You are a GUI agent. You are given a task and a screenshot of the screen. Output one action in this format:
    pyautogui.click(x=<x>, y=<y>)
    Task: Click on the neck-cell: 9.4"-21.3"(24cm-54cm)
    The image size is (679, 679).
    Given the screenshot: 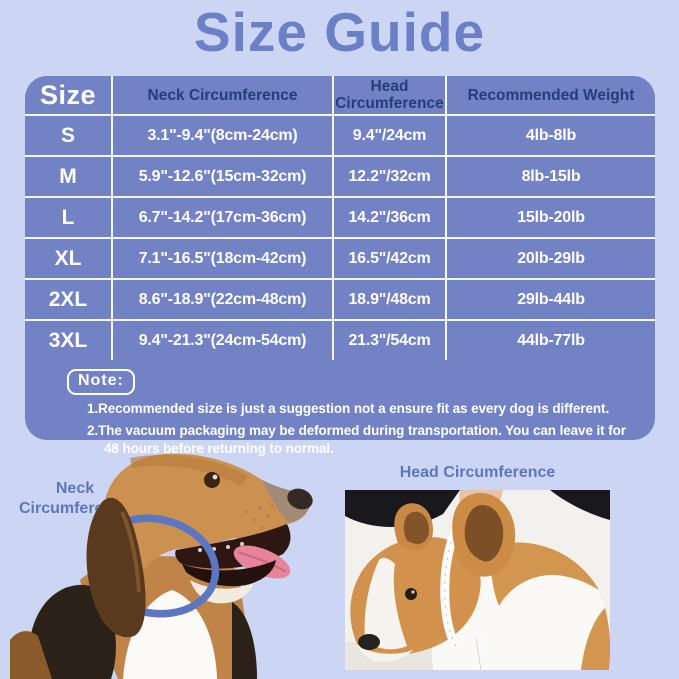 What is the action you would take?
    pyautogui.click(x=223, y=340)
    